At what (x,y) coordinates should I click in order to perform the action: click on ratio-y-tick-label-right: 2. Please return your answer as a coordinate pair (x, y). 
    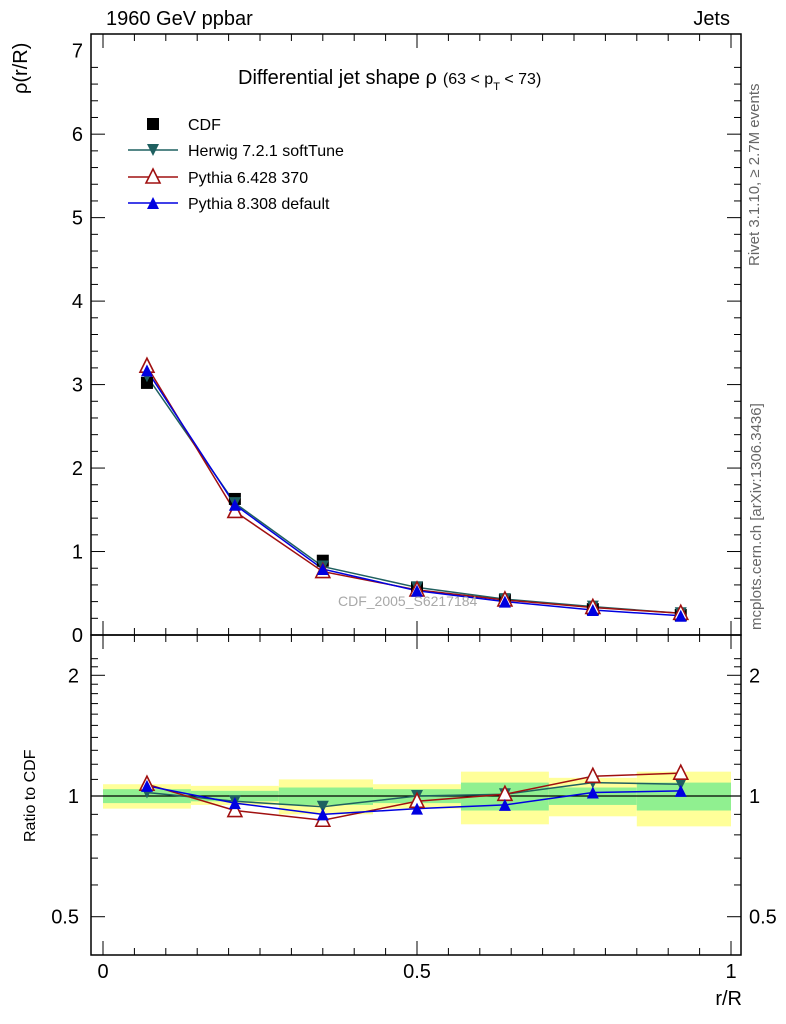
    Looking at the image, I should click on (754, 676).